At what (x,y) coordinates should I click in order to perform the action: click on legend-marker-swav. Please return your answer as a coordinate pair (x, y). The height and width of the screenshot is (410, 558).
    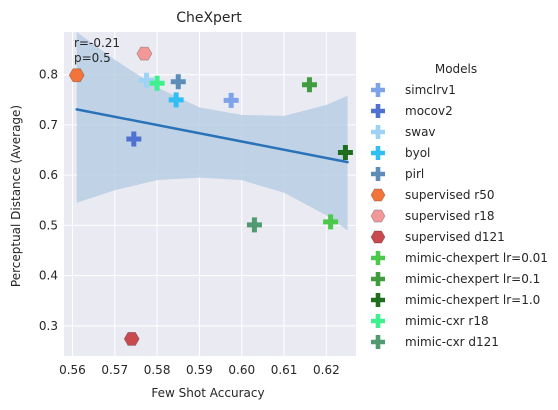
    Looking at the image, I should click on (378, 132).